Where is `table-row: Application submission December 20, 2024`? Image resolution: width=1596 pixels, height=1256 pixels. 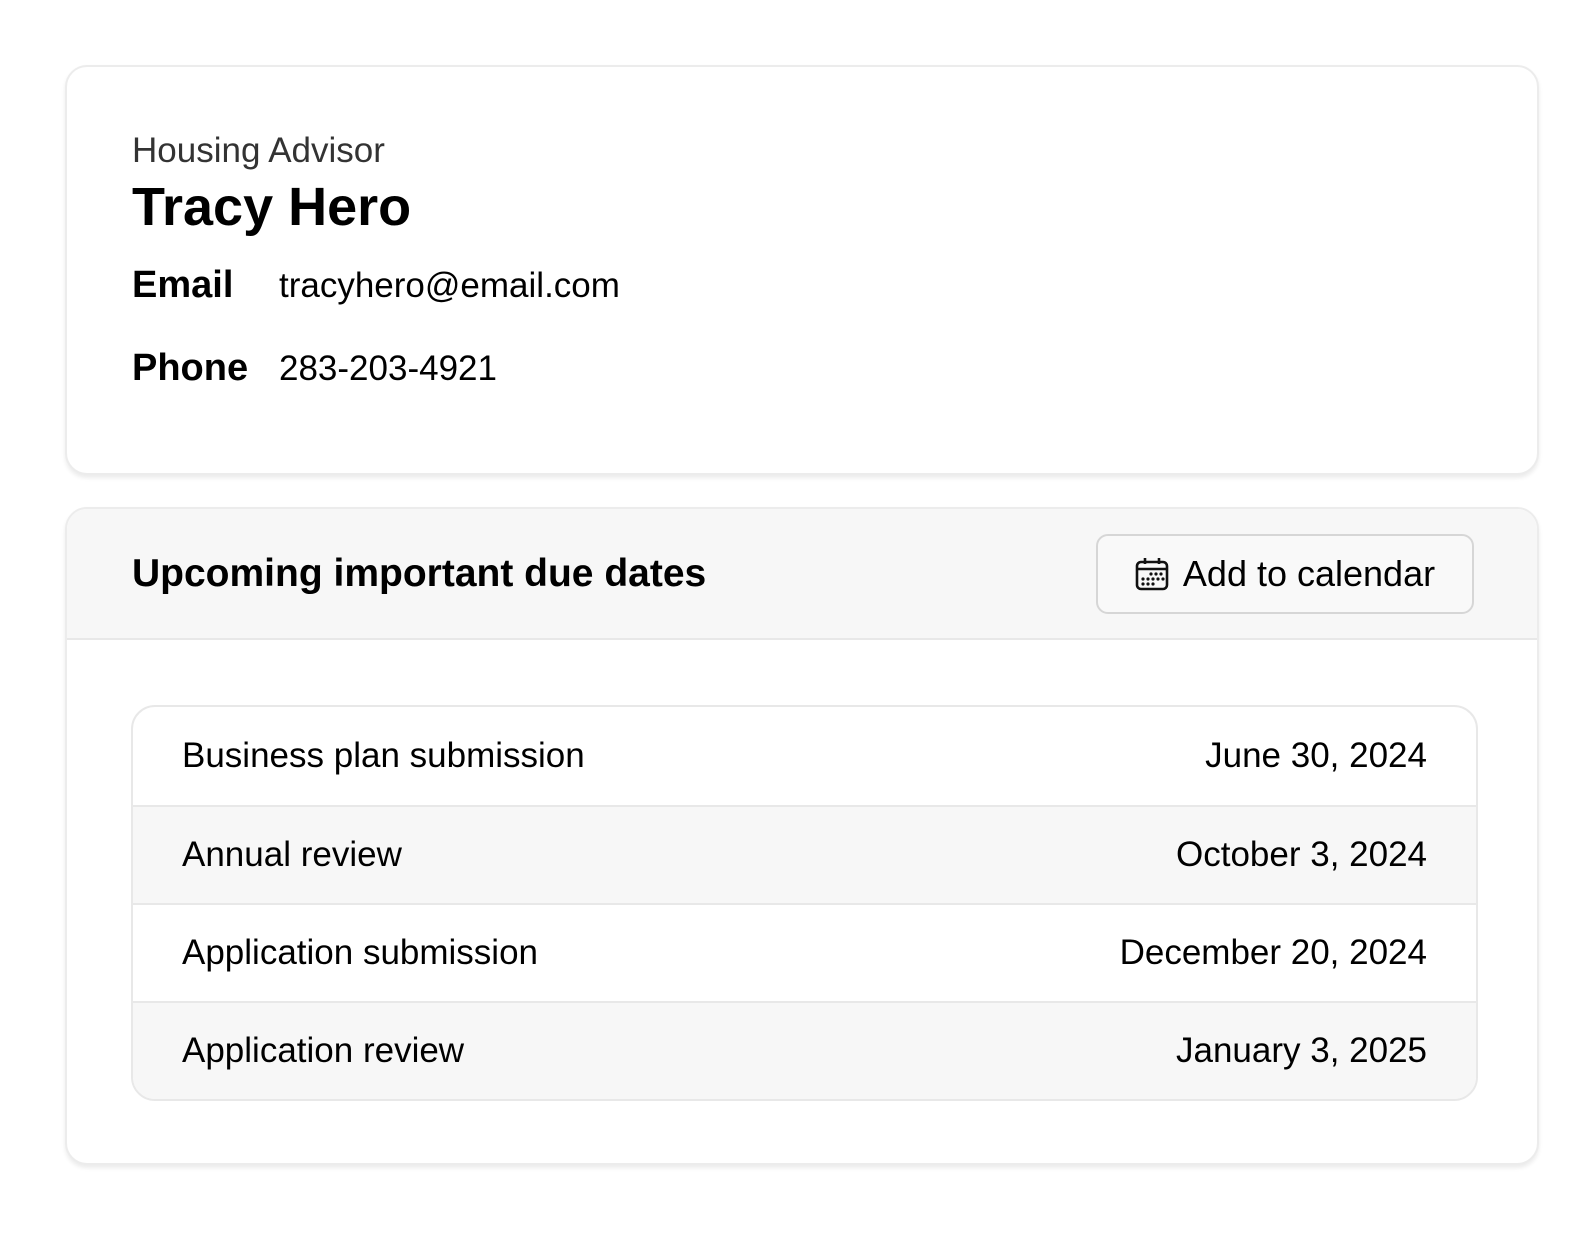 table-row: Application submission December 20, 2024 is located at coordinates (804, 952).